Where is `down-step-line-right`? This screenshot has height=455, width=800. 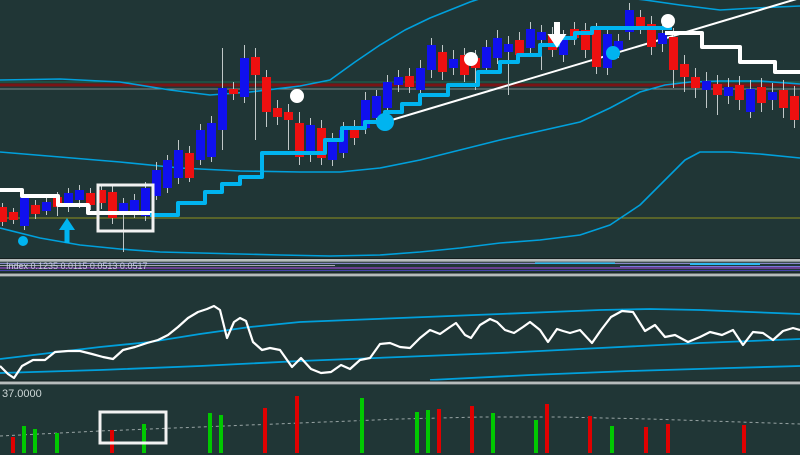
down-step-line-right is located at coordinates (732, 52).